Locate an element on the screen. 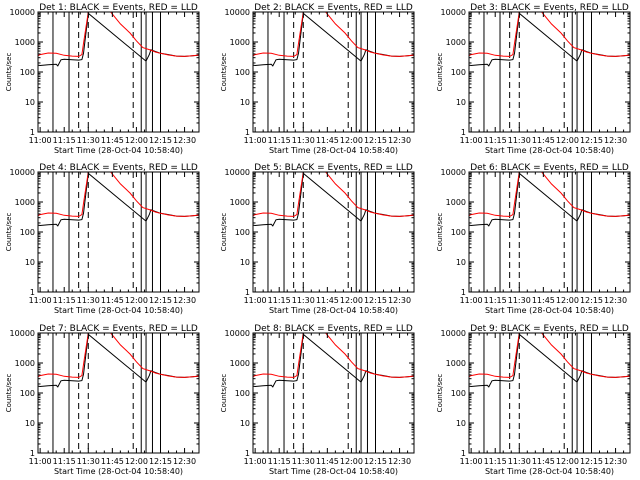 This screenshot has height=480, width=640. panel-title: Det 6: BLACK = Events, RED = LLD is located at coordinates (549, 168).